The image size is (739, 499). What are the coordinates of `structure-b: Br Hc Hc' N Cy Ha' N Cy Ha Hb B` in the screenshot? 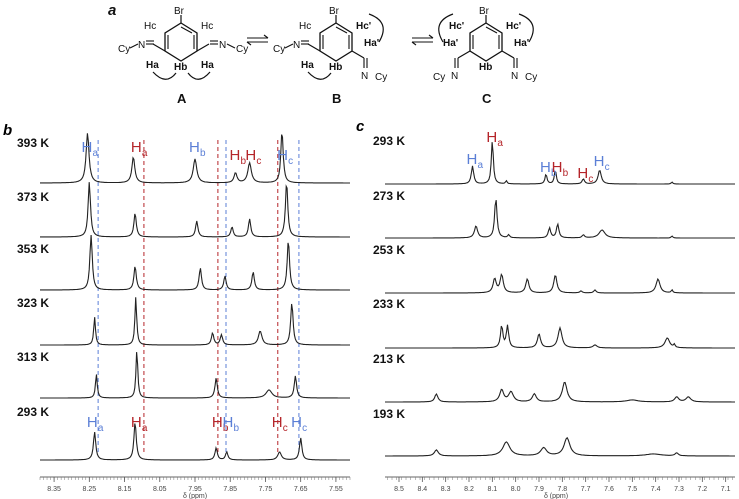 It's located at (330, 56).